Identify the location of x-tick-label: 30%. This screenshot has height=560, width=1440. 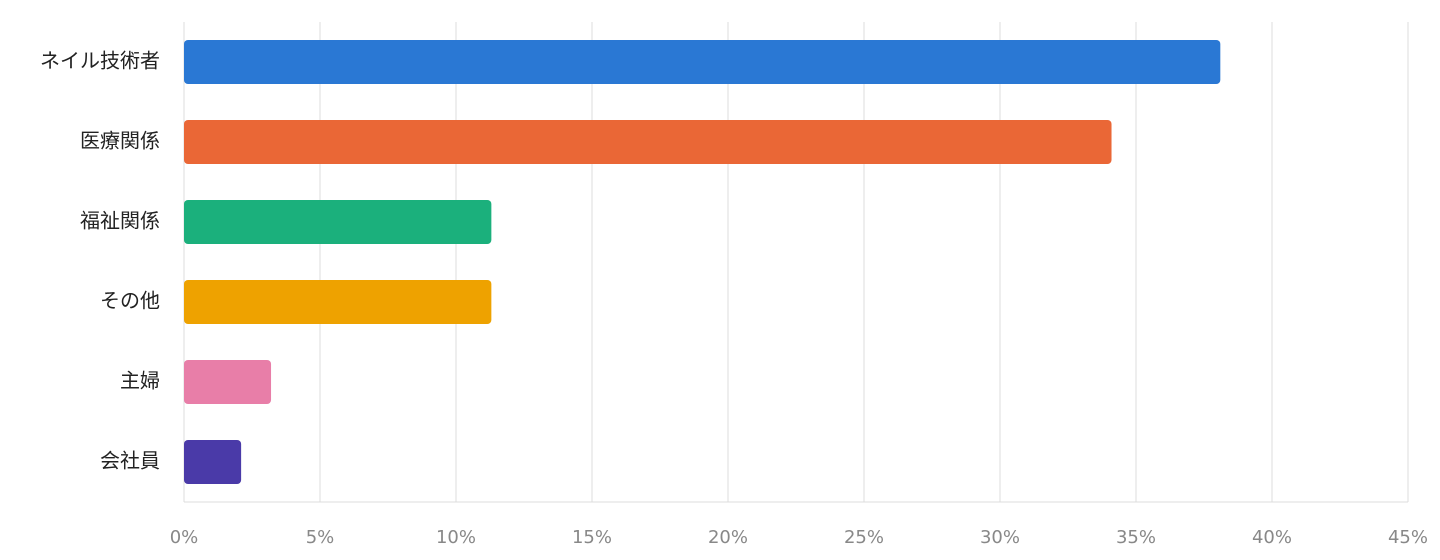
(1000, 537).